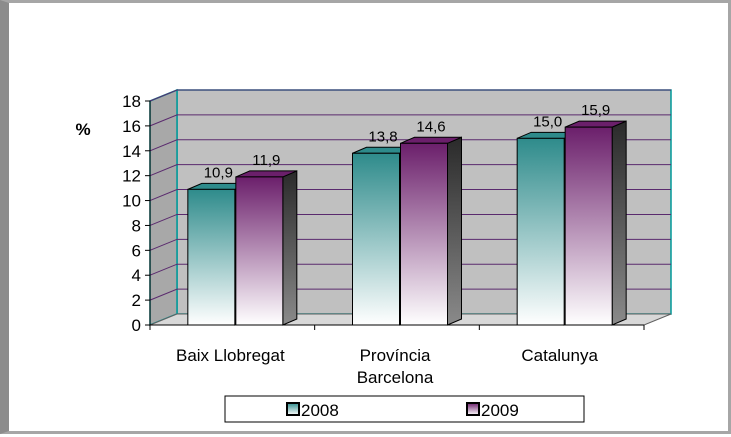 This screenshot has height=437, width=731. I want to click on y-tick-label: 12, so click(131, 176).